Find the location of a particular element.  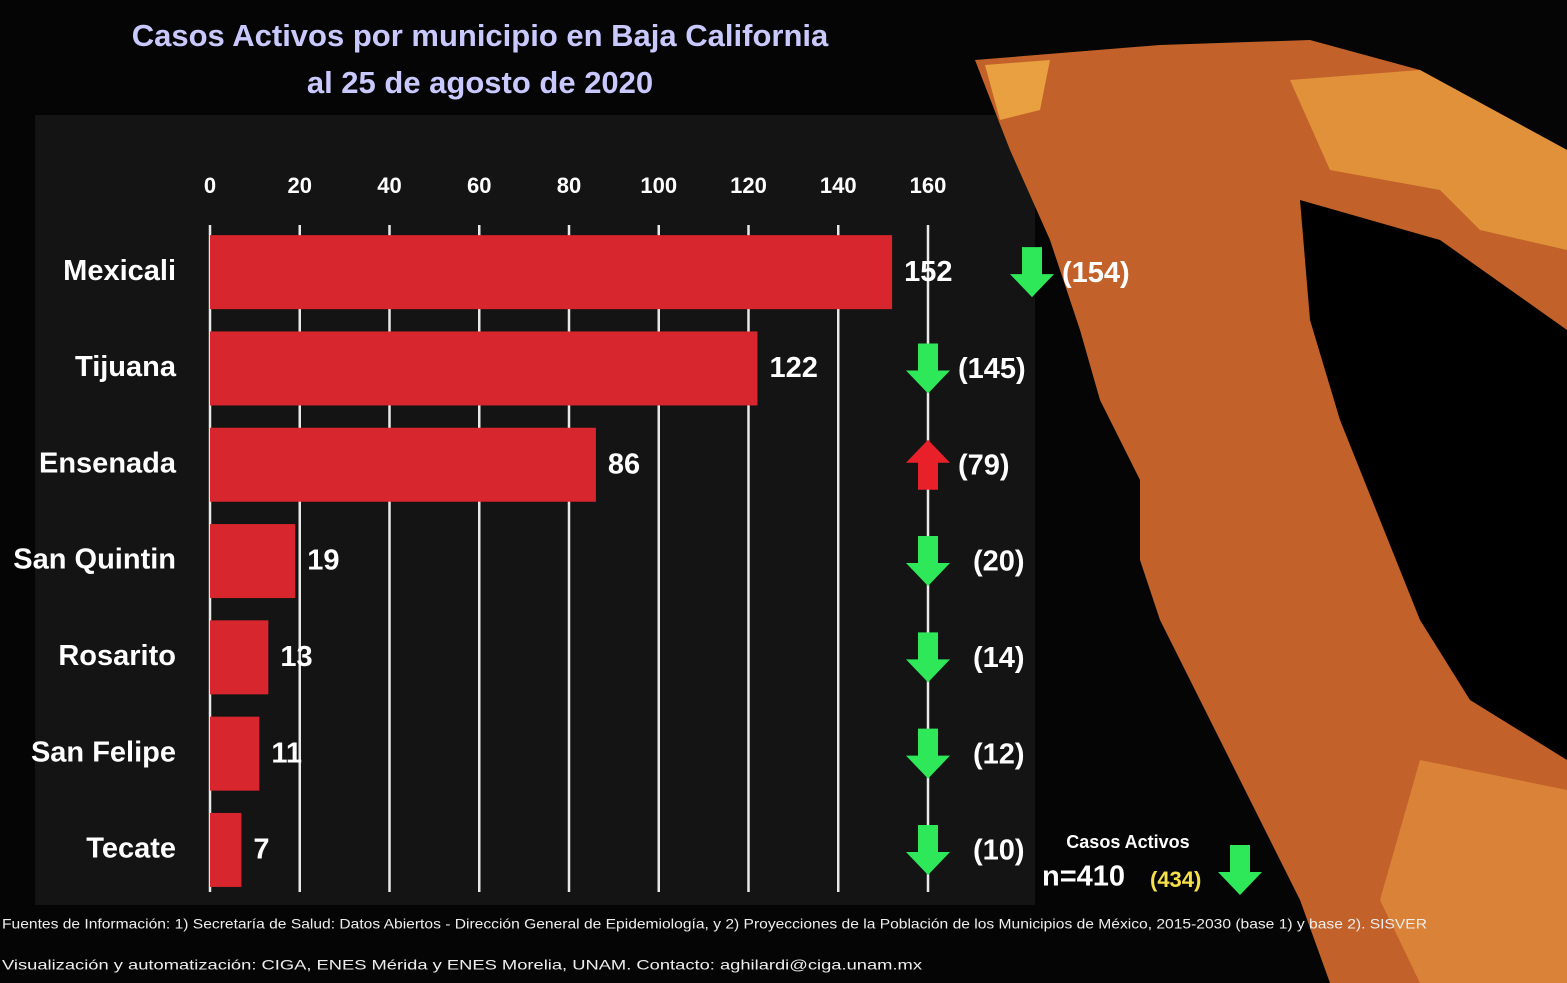

previous-value-label: (145) is located at coordinates (992, 369).